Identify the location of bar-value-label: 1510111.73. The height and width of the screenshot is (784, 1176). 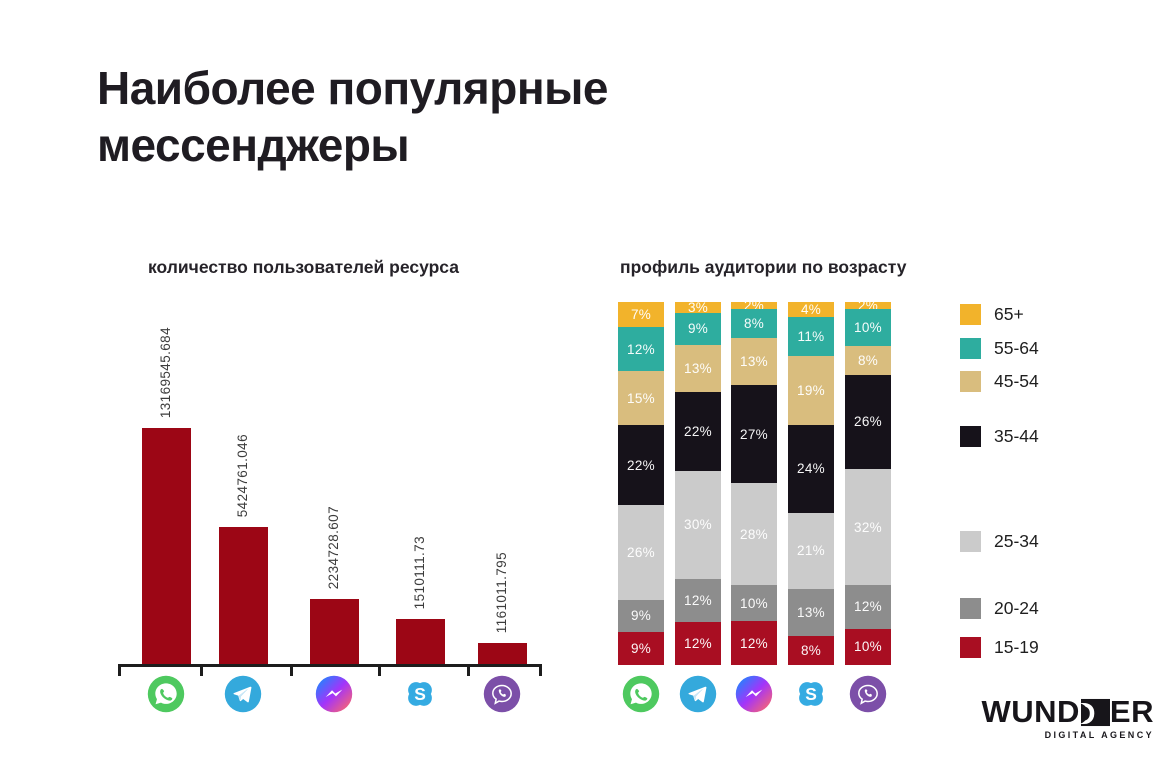
(419, 572).